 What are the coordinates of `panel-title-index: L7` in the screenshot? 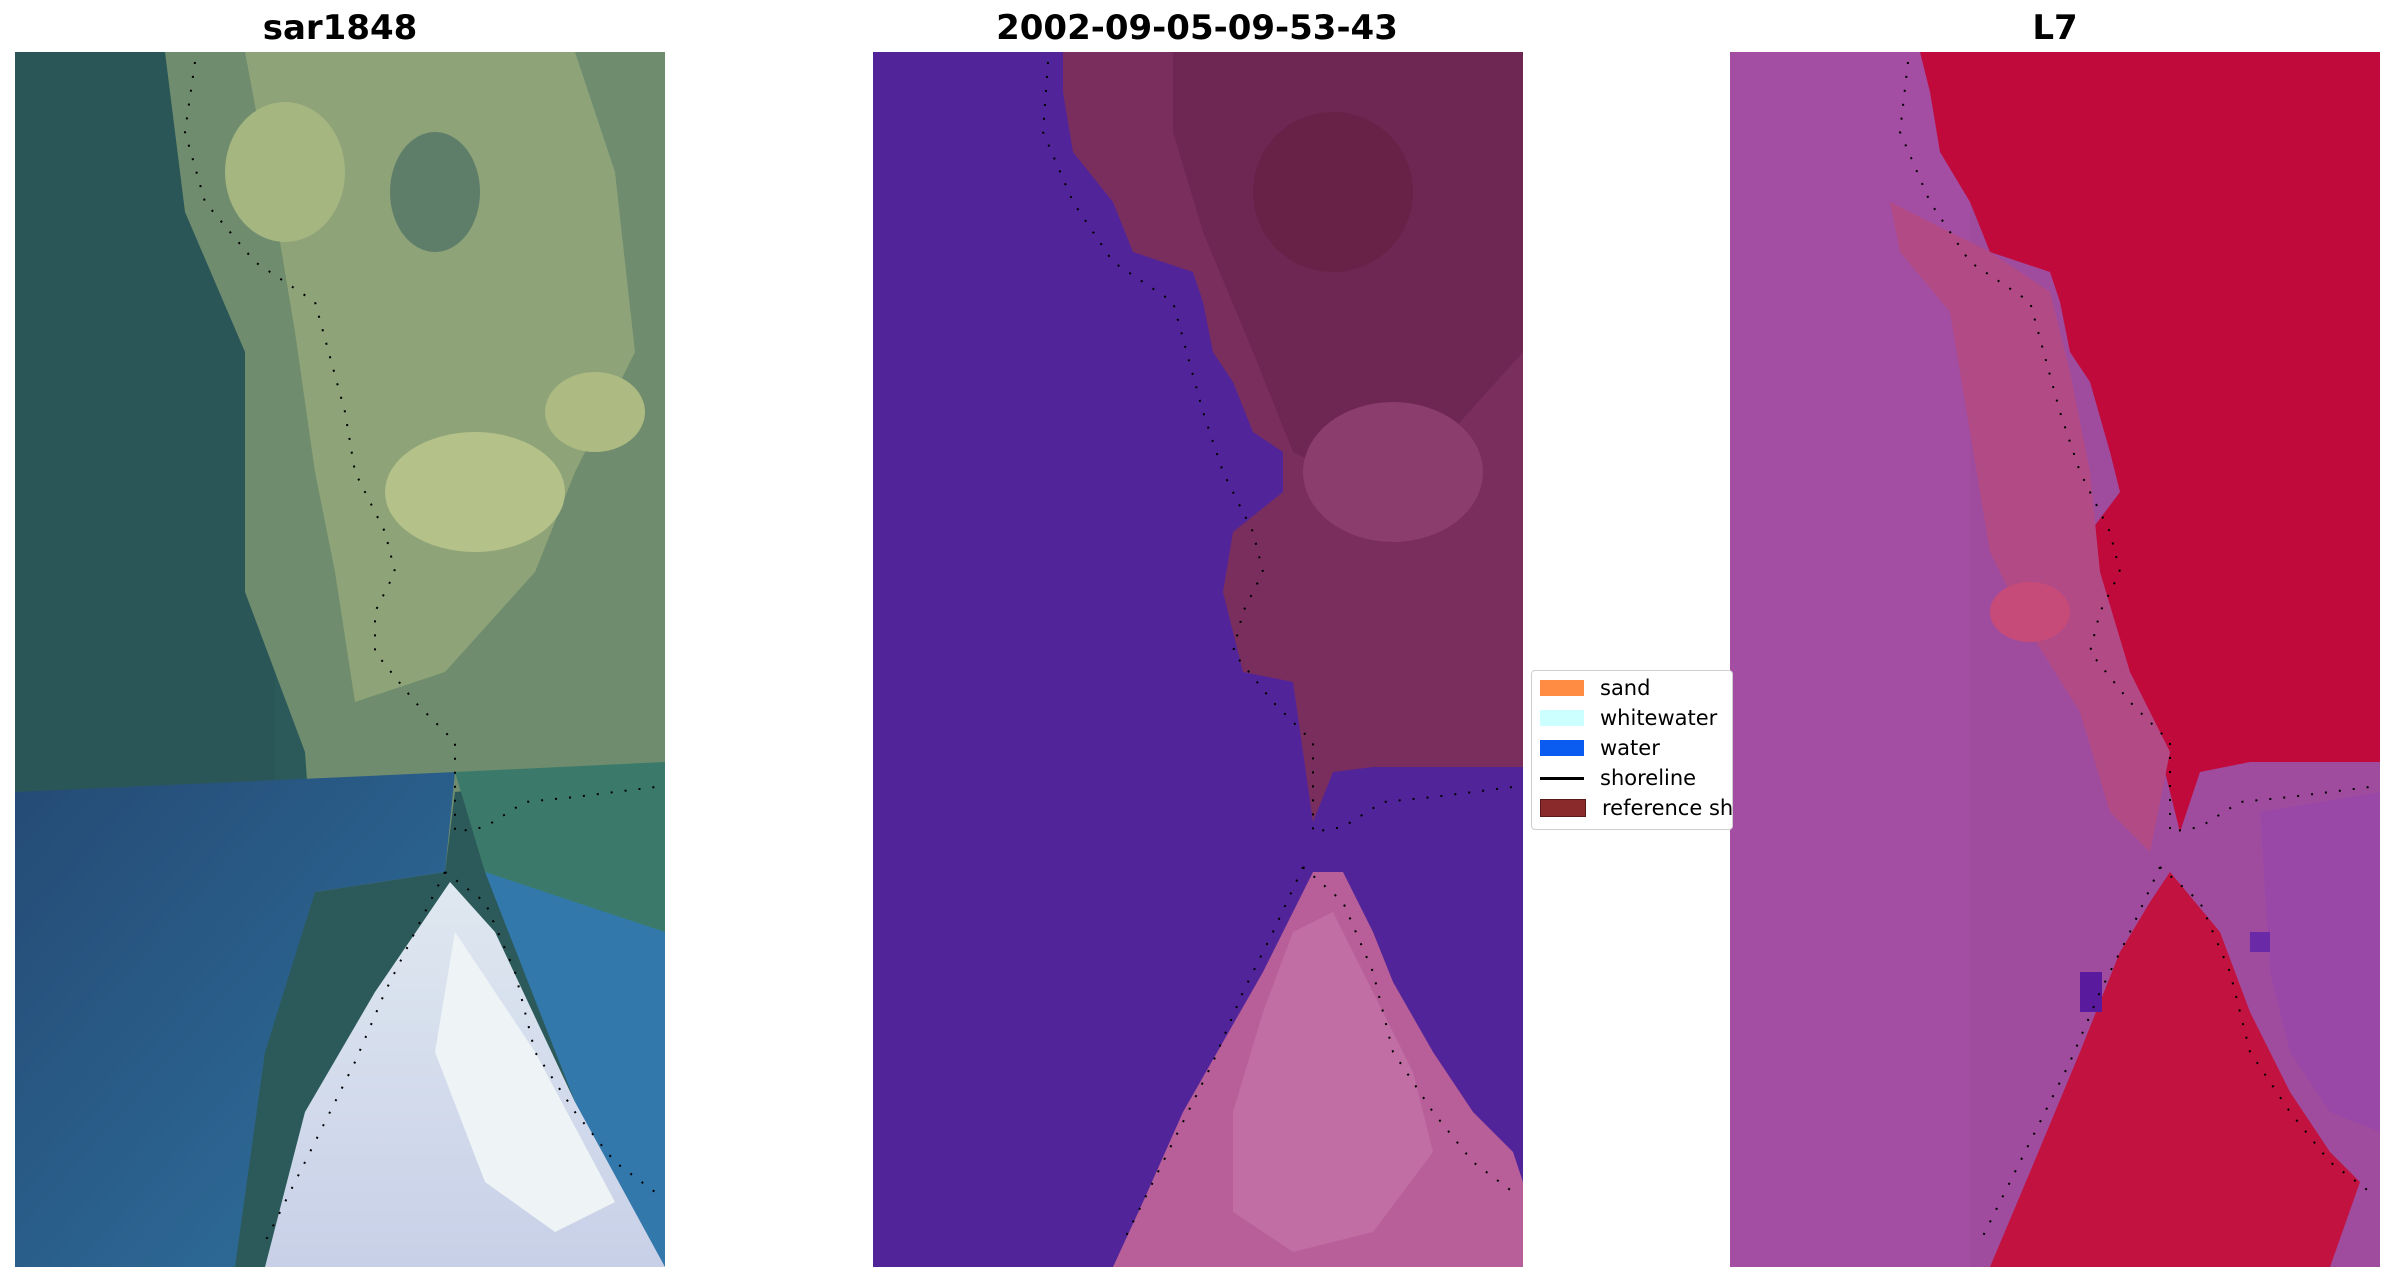 It's located at (2055, 28).